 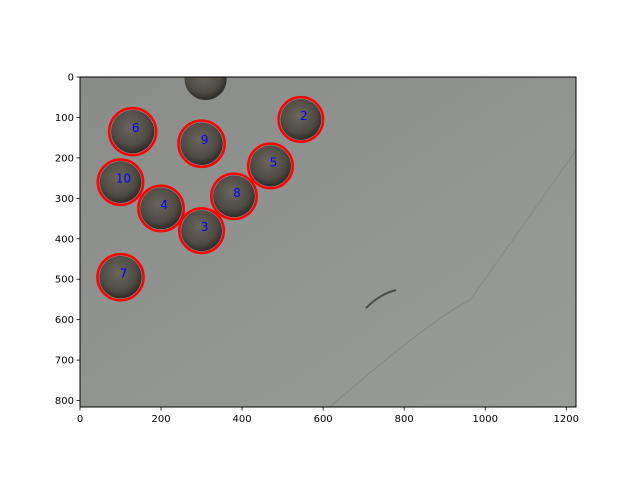 What do you see at coordinates (304, 116) in the screenshot?
I see `detection-label: 2` at bounding box center [304, 116].